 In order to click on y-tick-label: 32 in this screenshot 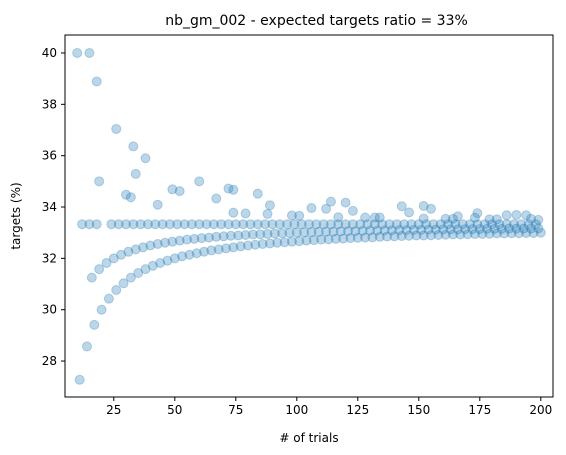, I will do `click(49, 258)`.